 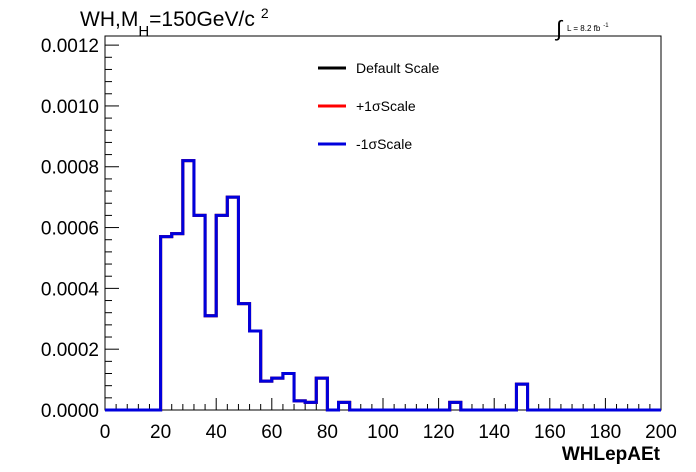 What do you see at coordinates (386, 106) in the screenshot?
I see `legend-label-2: +1σScale` at bounding box center [386, 106].